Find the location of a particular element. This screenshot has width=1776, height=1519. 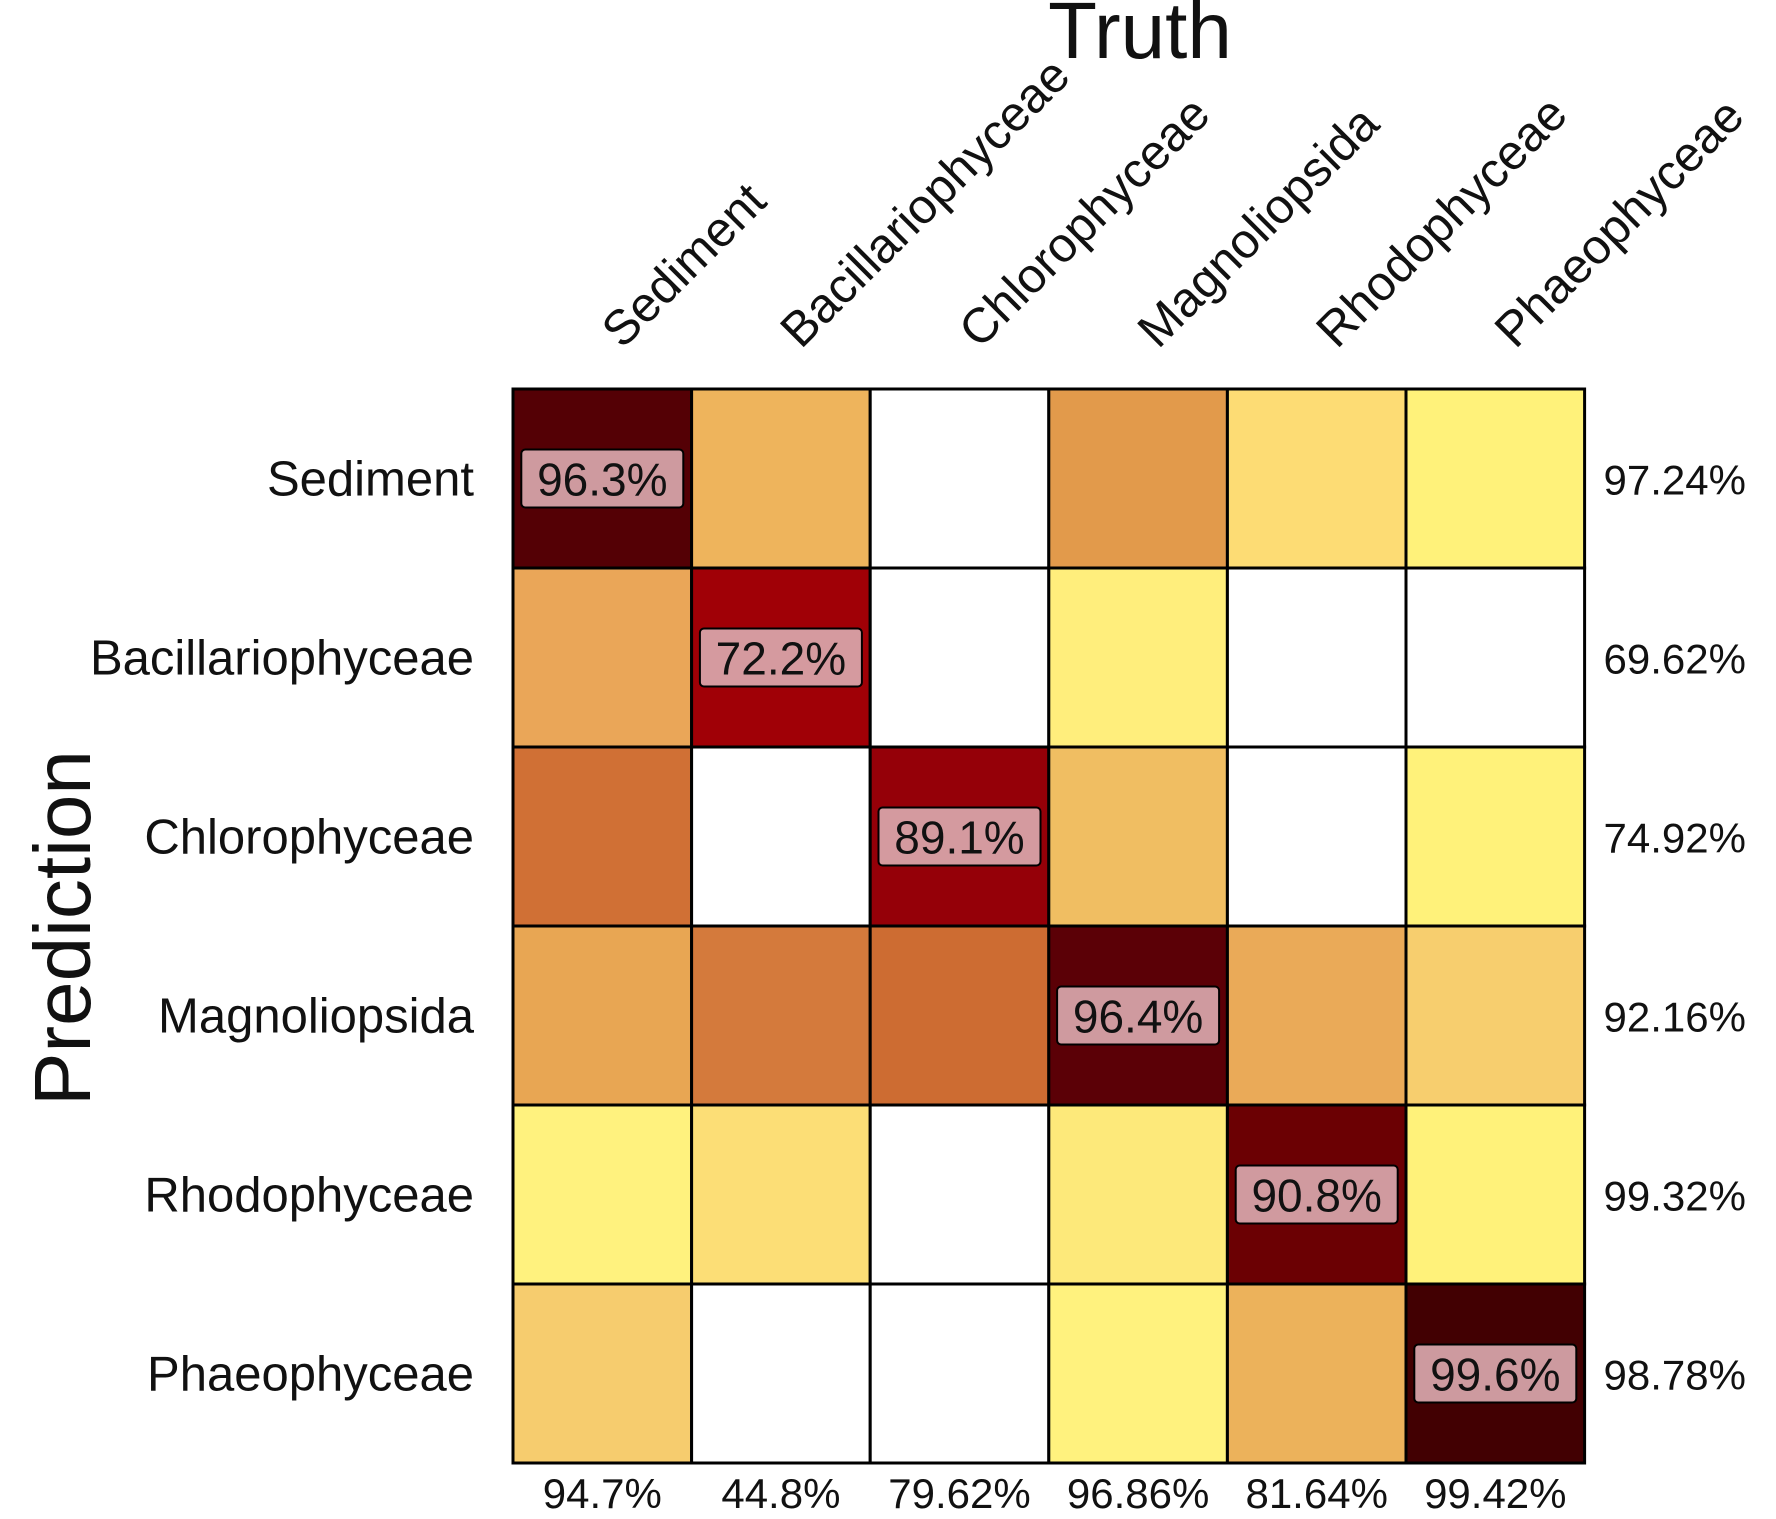

heatmap-cell-r1-c6 is located at coordinates (1495, 478).